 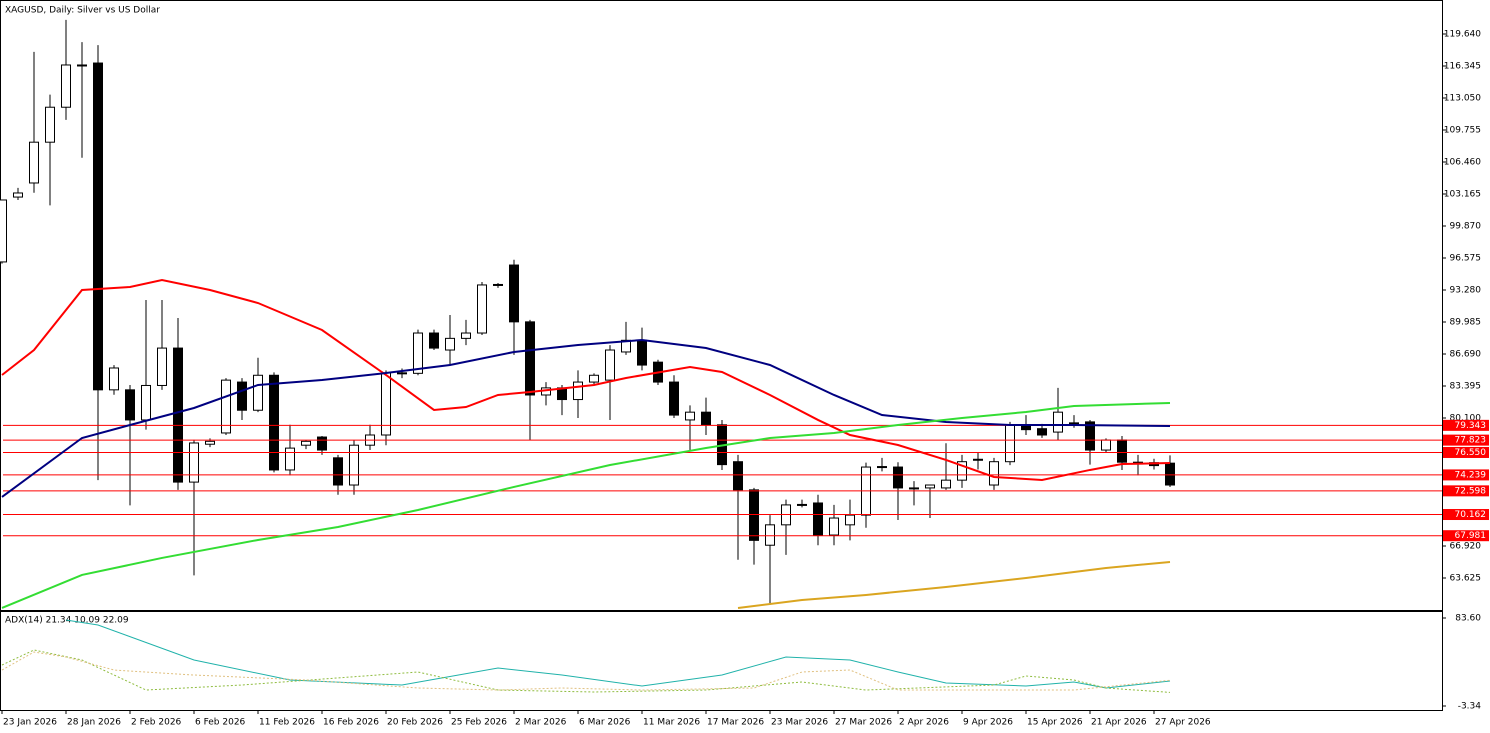 I want to click on y-tick-label: 83.60, so click(x=1468, y=619).